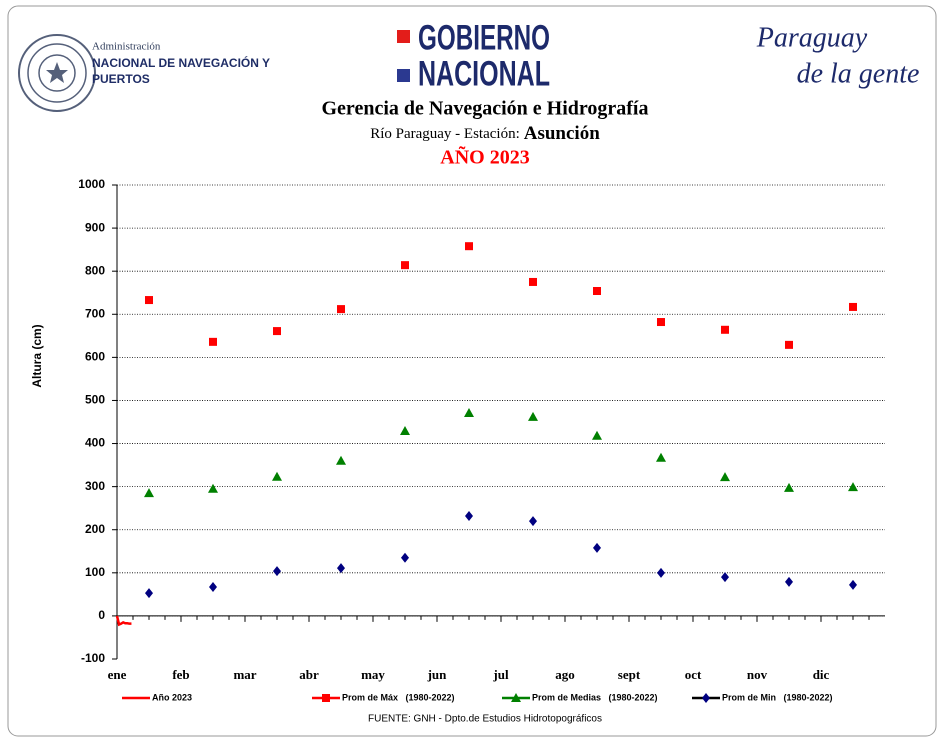 The image size is (944, 744). Describe the element at coordinates (445, 134) in the screenshot. I see `subtitle-prefix: Río Paraguay - Estación:` at that location.